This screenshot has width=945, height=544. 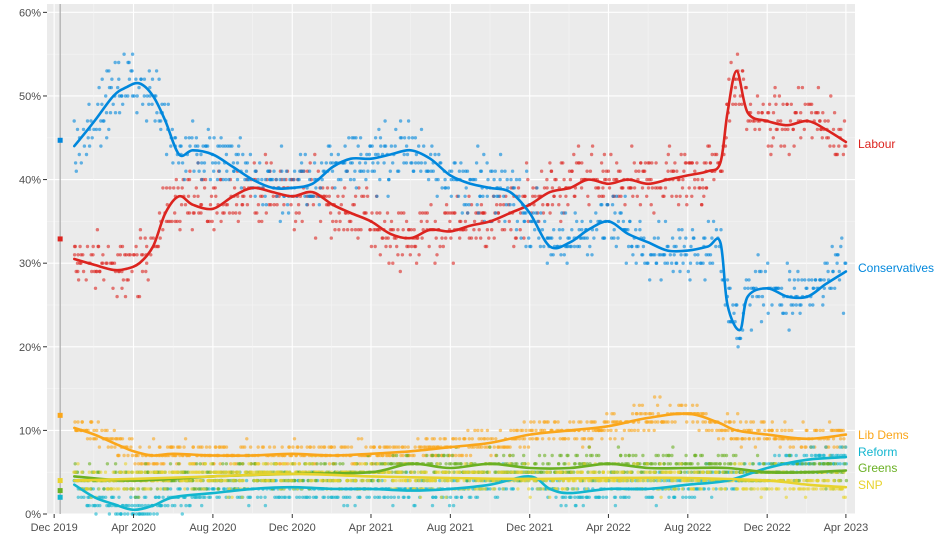 I want to click on election-result-marker, so click(x=60, y=239).